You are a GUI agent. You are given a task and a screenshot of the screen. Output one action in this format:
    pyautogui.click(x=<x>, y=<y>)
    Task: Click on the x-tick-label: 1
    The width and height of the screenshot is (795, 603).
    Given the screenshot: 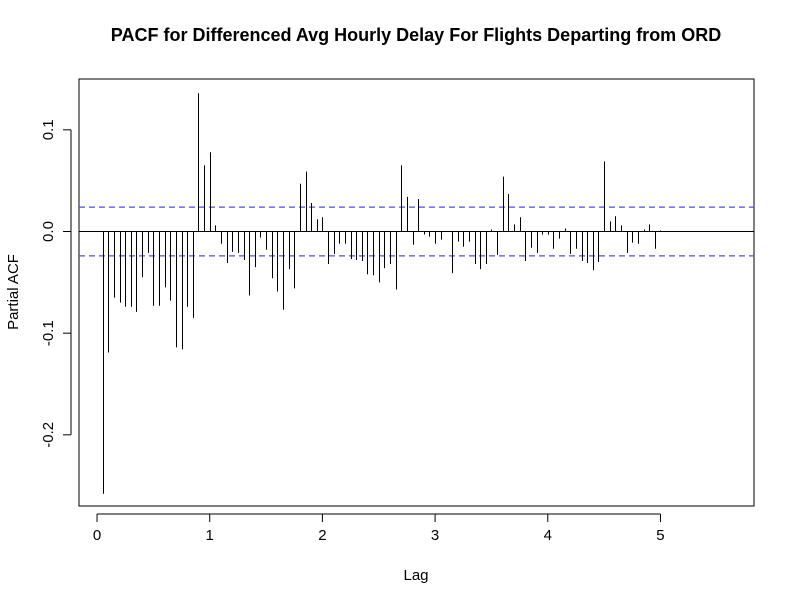 What is the action you would take?
    pyautogui.click(x=210, y=535)
    